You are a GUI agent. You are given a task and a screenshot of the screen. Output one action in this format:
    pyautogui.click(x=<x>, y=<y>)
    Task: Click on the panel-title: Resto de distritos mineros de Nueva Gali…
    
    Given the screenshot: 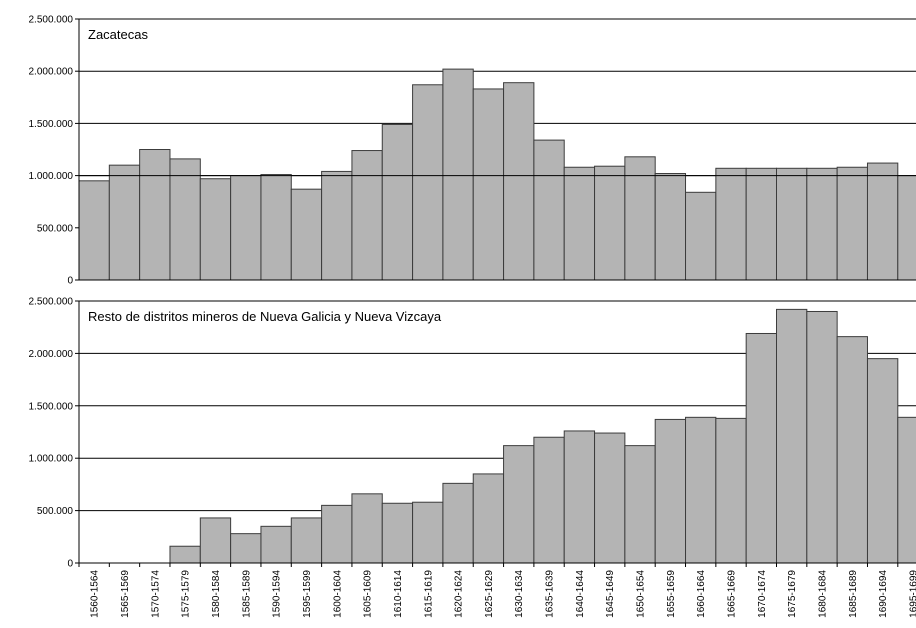 What is the action you would take?
    pyautogui.click(x=265, y=316)
    